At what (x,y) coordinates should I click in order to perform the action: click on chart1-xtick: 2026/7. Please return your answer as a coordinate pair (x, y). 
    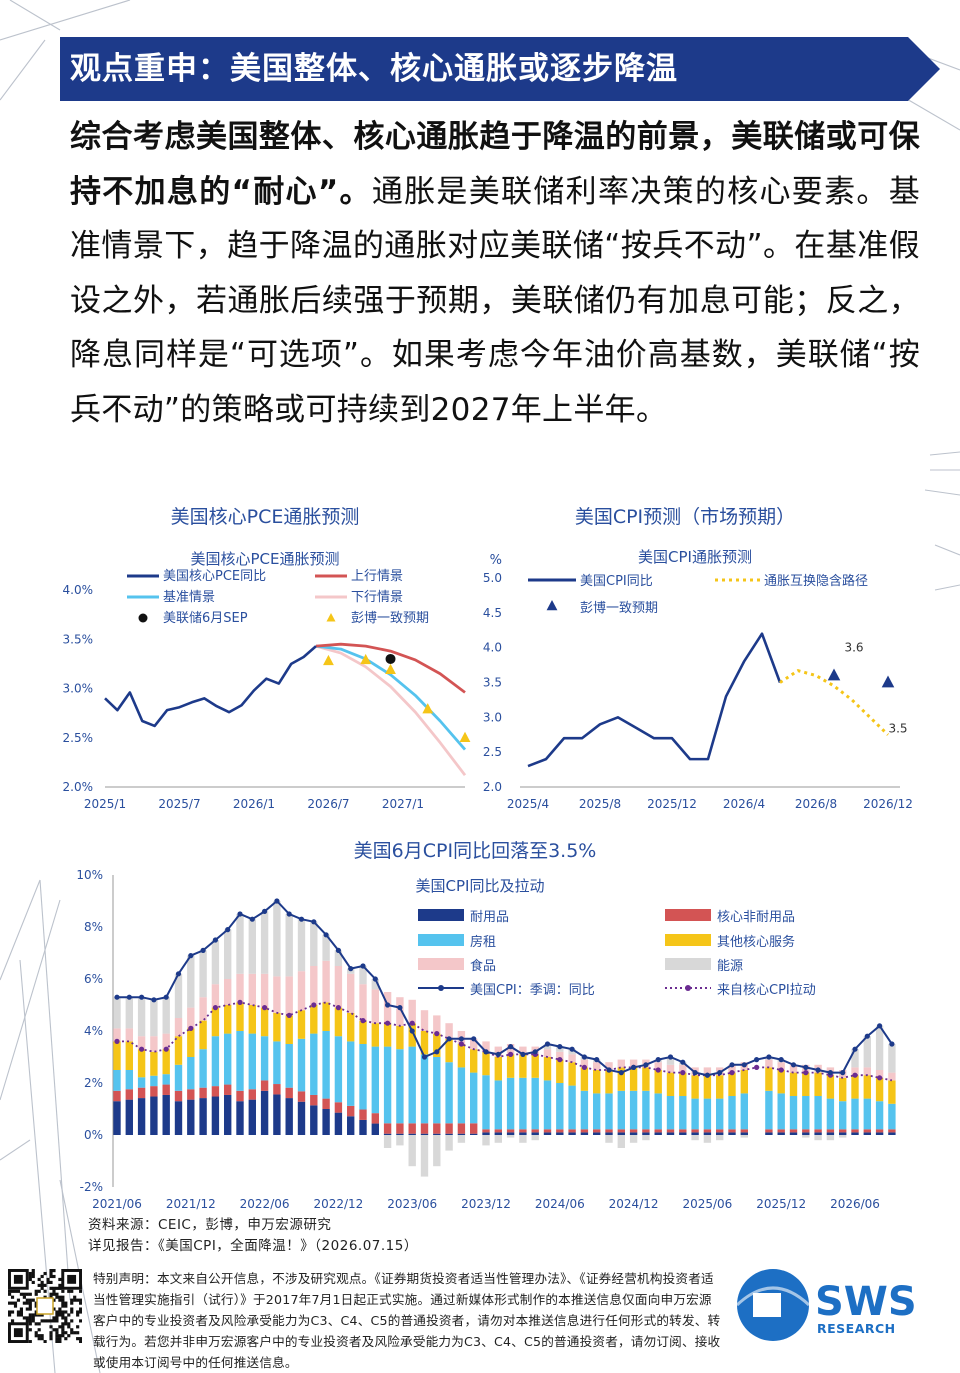
    Looking at the image, I should click on (328, 804).